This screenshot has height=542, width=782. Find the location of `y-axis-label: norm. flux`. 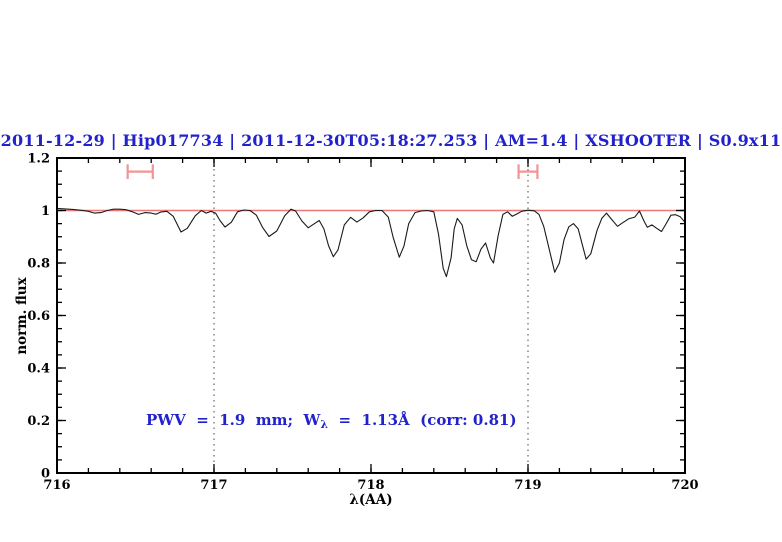

y-axis-label: norm. flux is located at coordinates (22, 316).